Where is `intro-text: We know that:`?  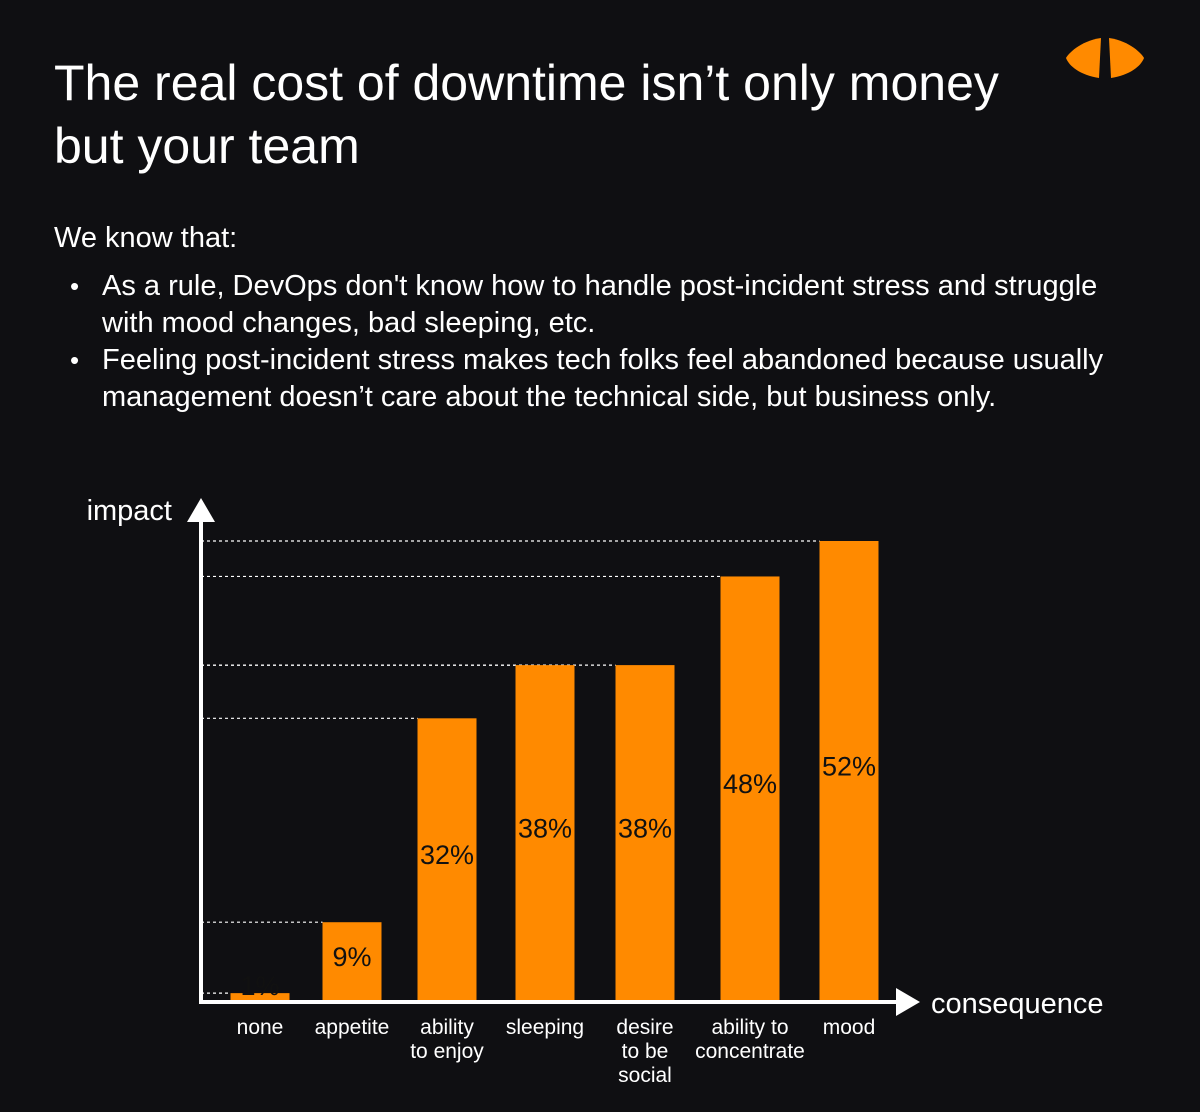 intro-text: We know that: is located at coordinates (146, 238).